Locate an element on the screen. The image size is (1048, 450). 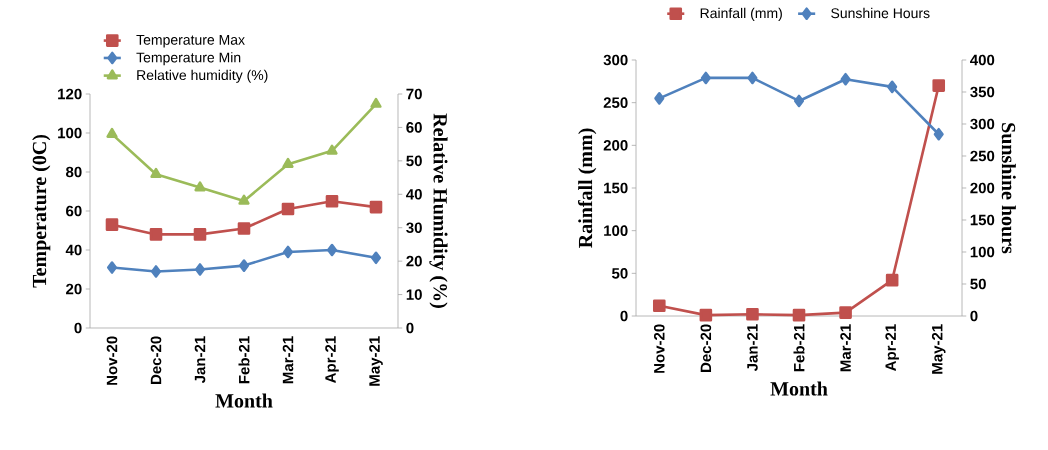
y2-tick-label: 100 is located at coordinates (982, 252).